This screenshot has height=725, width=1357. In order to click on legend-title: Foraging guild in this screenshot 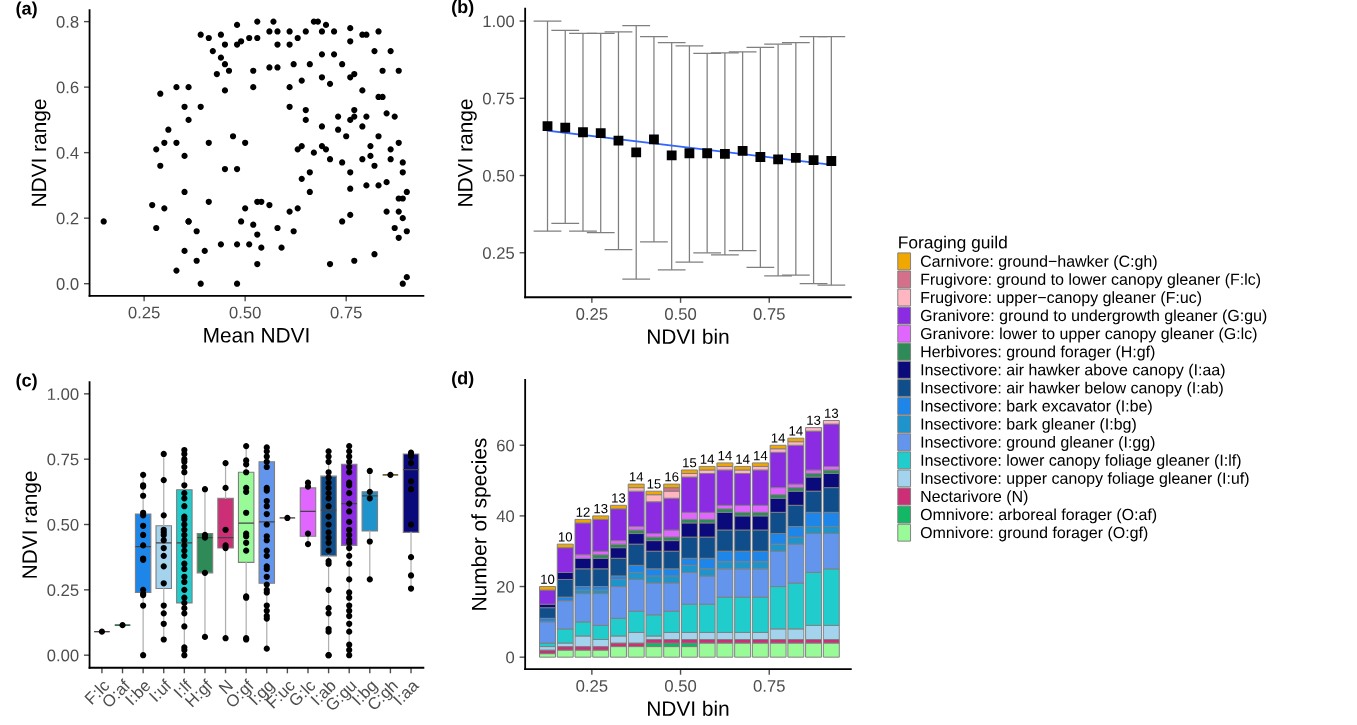, I will do `click(953, 243)`.